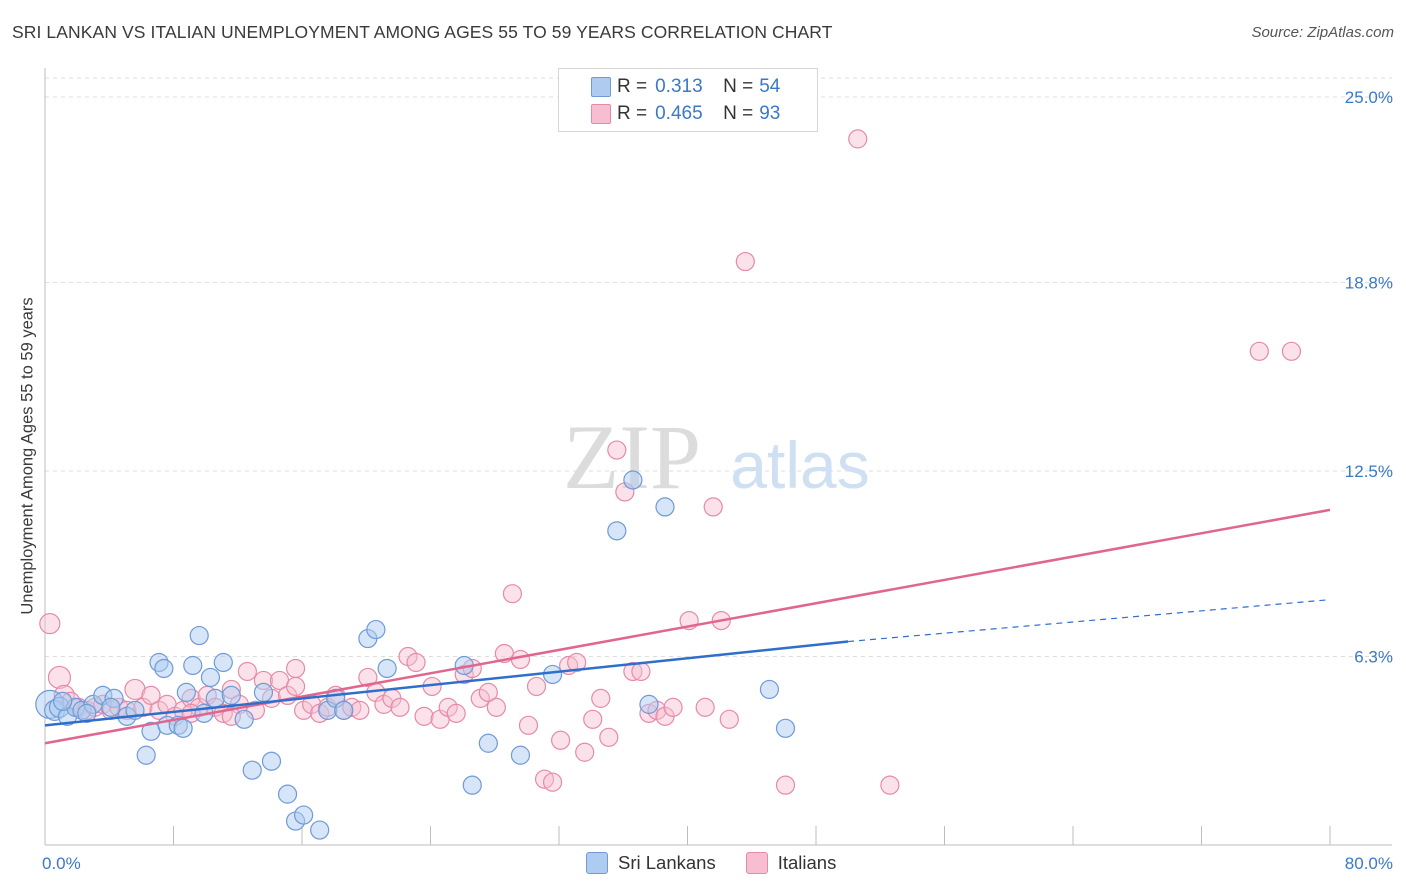 This screenshot has width=1406, height=892. I want to click on legend-label-sri-lankans: Sri Lankans, so click(667, 862).